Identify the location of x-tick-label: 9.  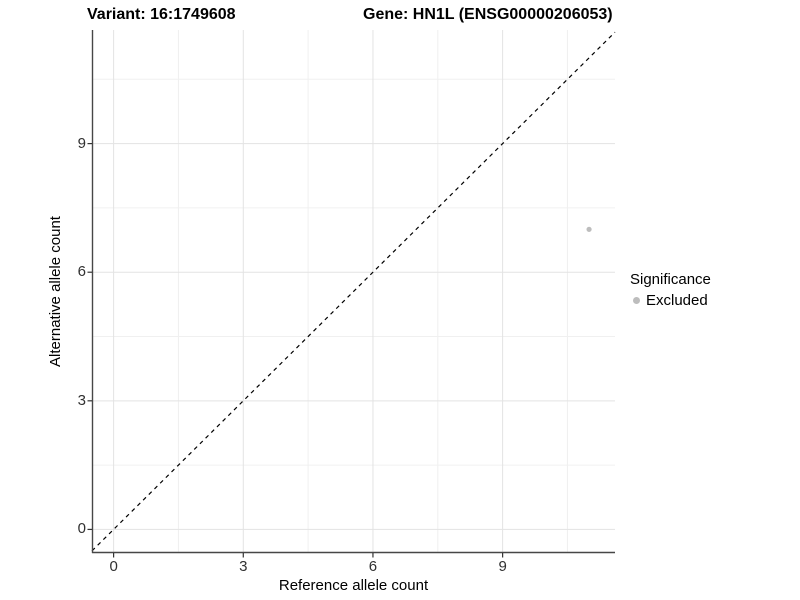
(502, 566).